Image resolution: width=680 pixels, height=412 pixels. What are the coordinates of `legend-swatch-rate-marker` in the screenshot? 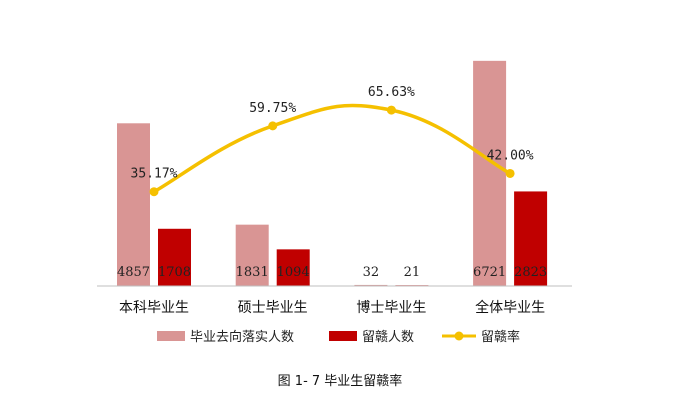 It's located at (459, 336).